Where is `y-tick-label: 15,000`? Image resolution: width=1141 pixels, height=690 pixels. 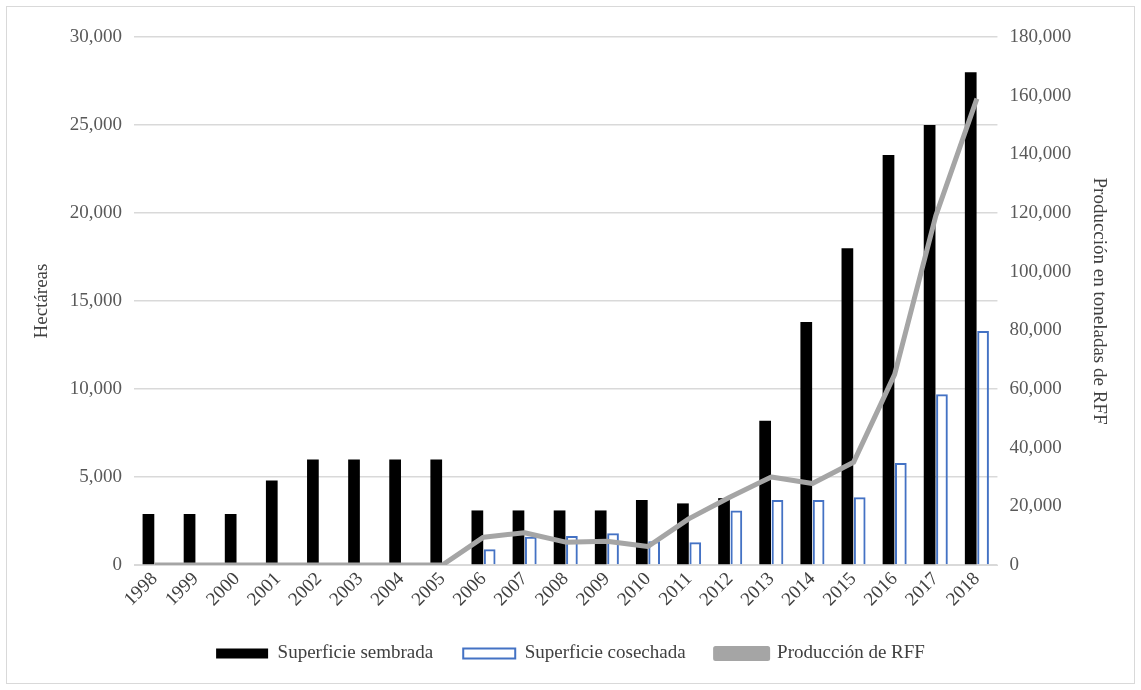 y-tick-label: 15,000 is located at coordinates (96, 299).